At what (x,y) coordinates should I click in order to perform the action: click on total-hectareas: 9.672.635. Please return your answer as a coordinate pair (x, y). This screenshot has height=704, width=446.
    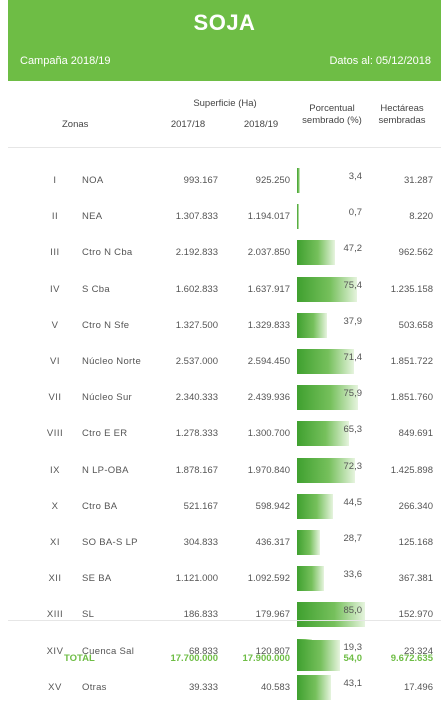
    Looking at the image, I should click on (411, 658).